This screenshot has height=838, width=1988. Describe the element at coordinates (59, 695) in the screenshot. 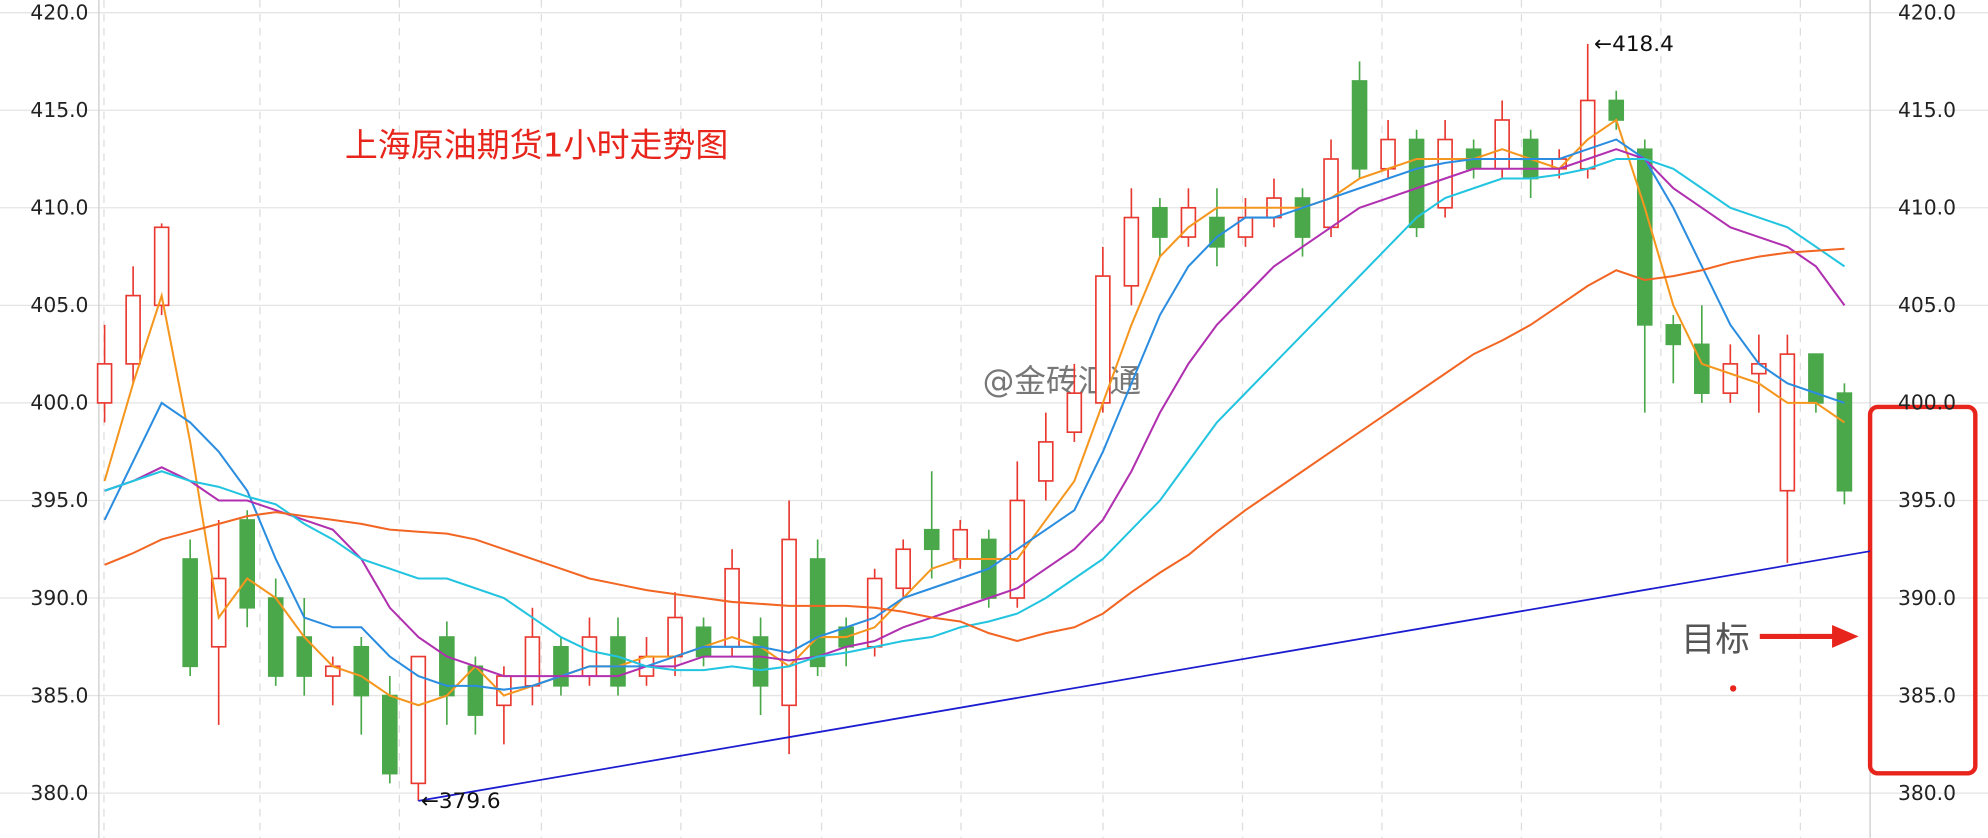

I see `y-tick-label: 385.0` at that location.